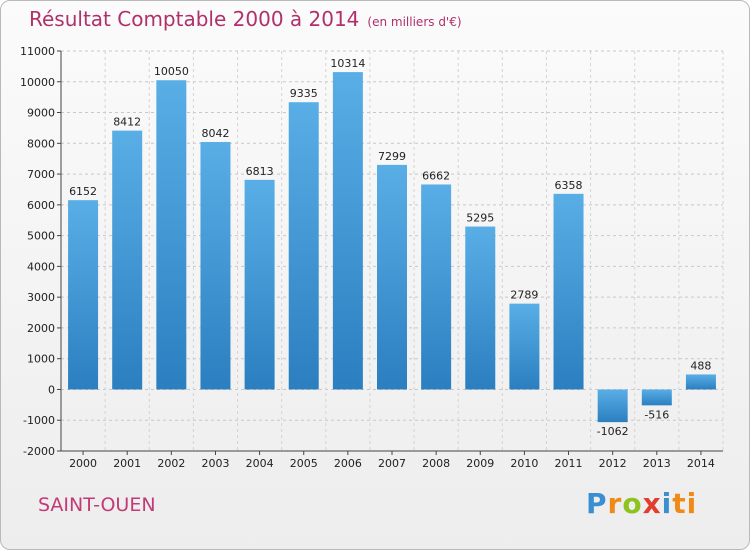 This screenshot has width=750, height=550. I want to click on y-tick-label: 4000, so click(41, 266).